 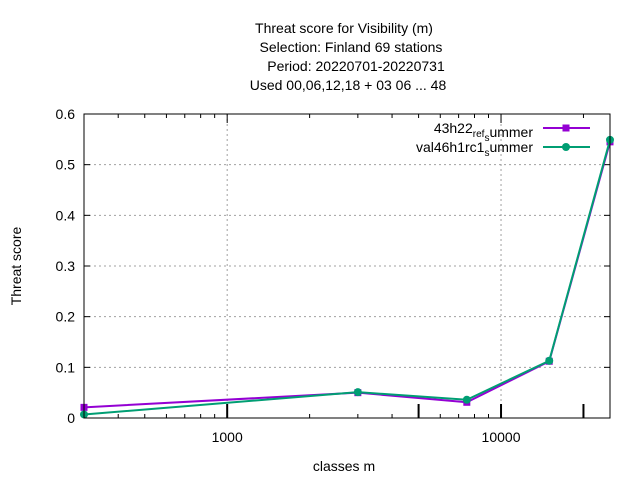 I want to click on title-line-2: Selection: Finland 69 stations, so click(x=351, y=47).